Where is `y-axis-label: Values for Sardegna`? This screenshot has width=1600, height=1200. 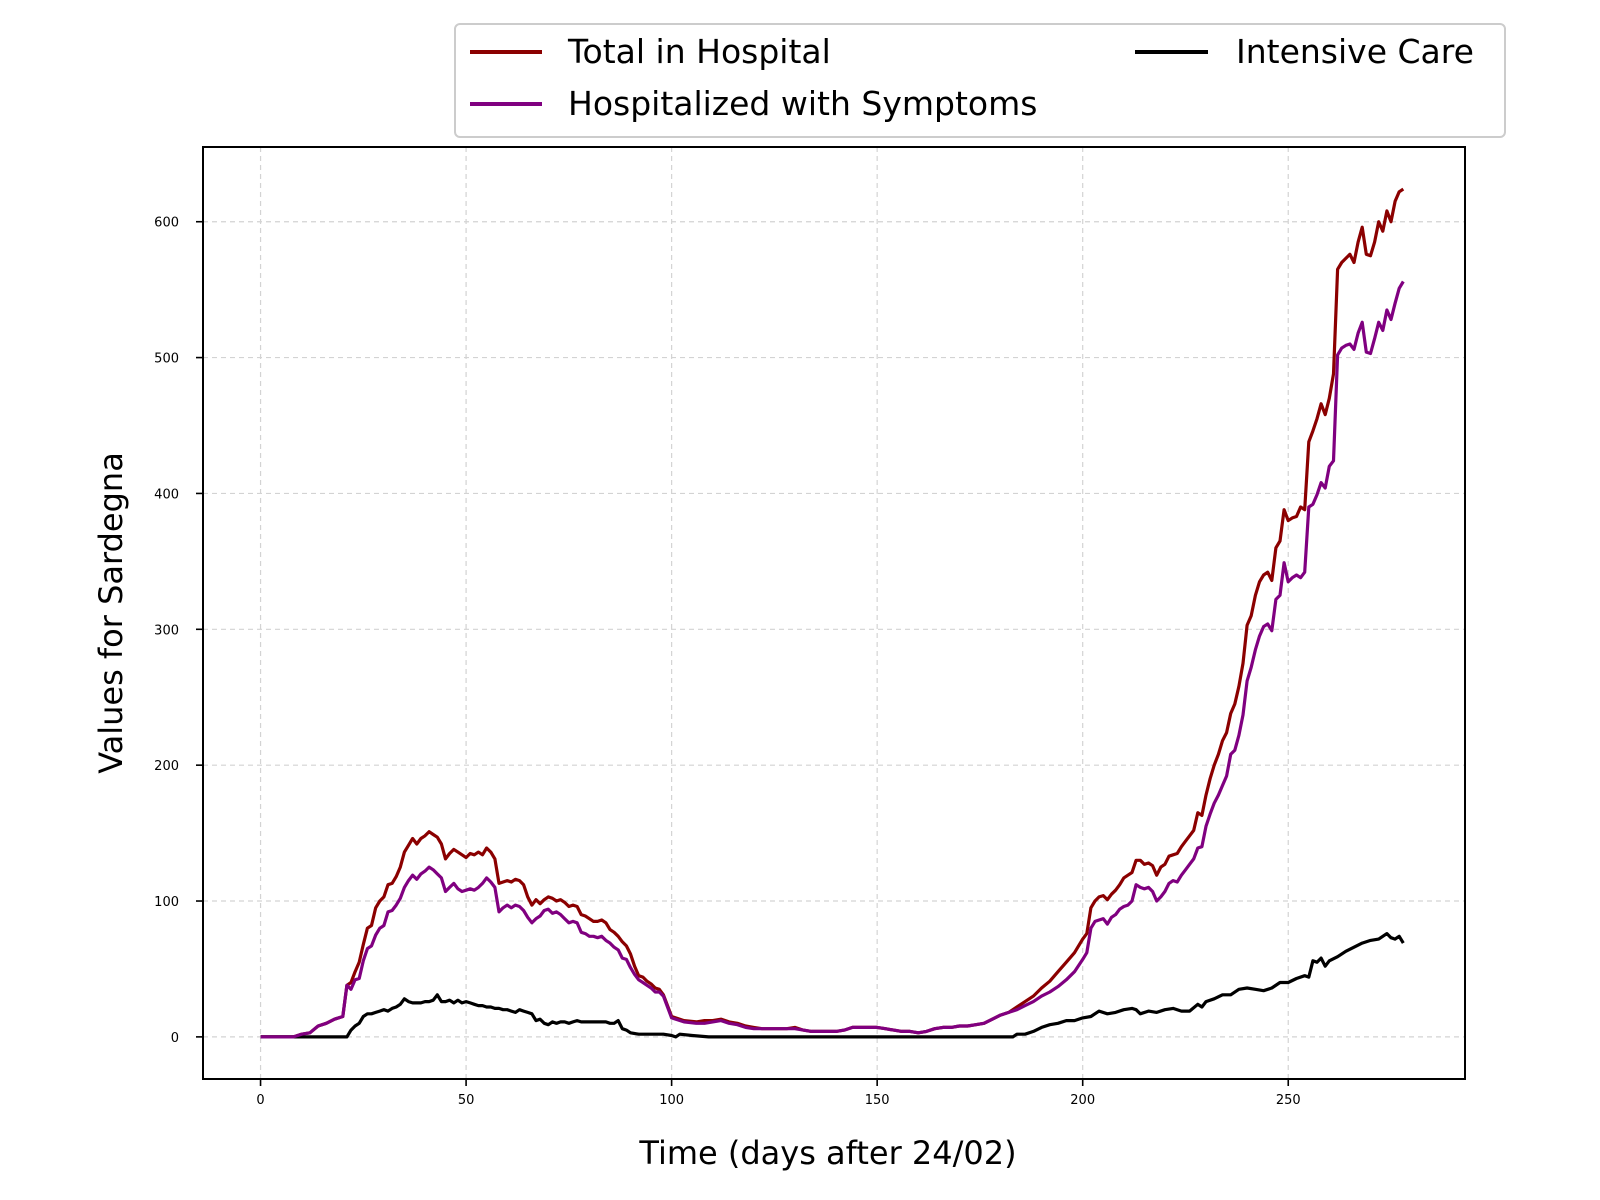
y-axis-label: Values for Sardegna is located at coordinates (111, 613).